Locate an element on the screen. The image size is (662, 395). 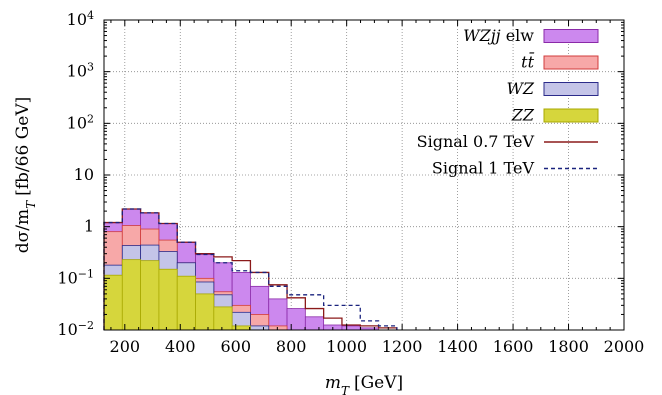
line-signal-1-tev is located at coordinates (250, 269).